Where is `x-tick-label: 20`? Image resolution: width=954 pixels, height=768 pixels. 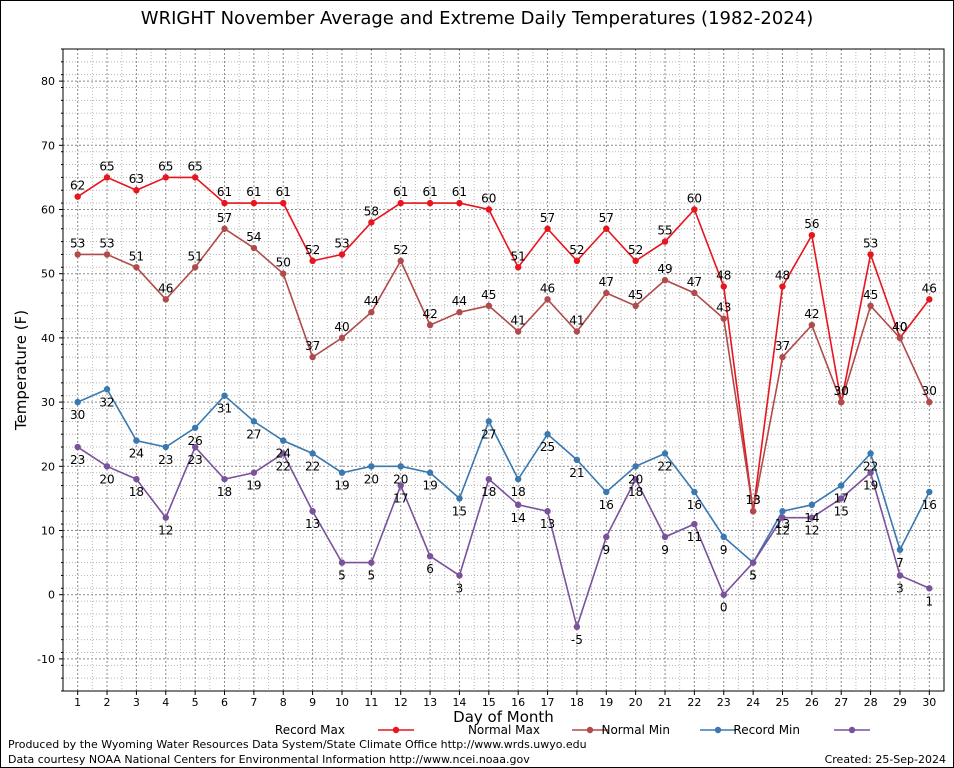 x-tick-label: 20 is located at coordinates (636, 702).